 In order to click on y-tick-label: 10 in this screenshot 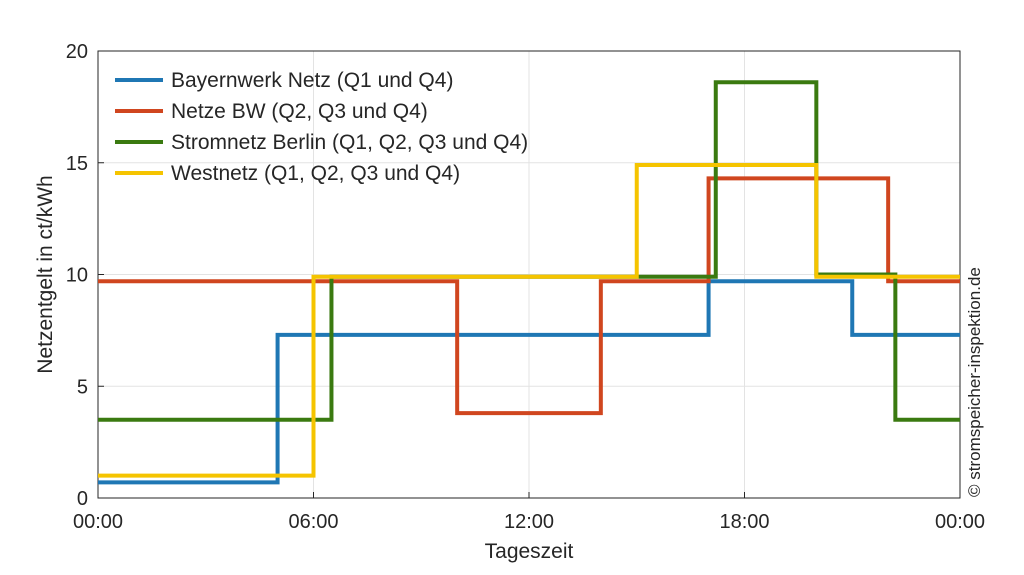, I will do `click(77, 276)`.